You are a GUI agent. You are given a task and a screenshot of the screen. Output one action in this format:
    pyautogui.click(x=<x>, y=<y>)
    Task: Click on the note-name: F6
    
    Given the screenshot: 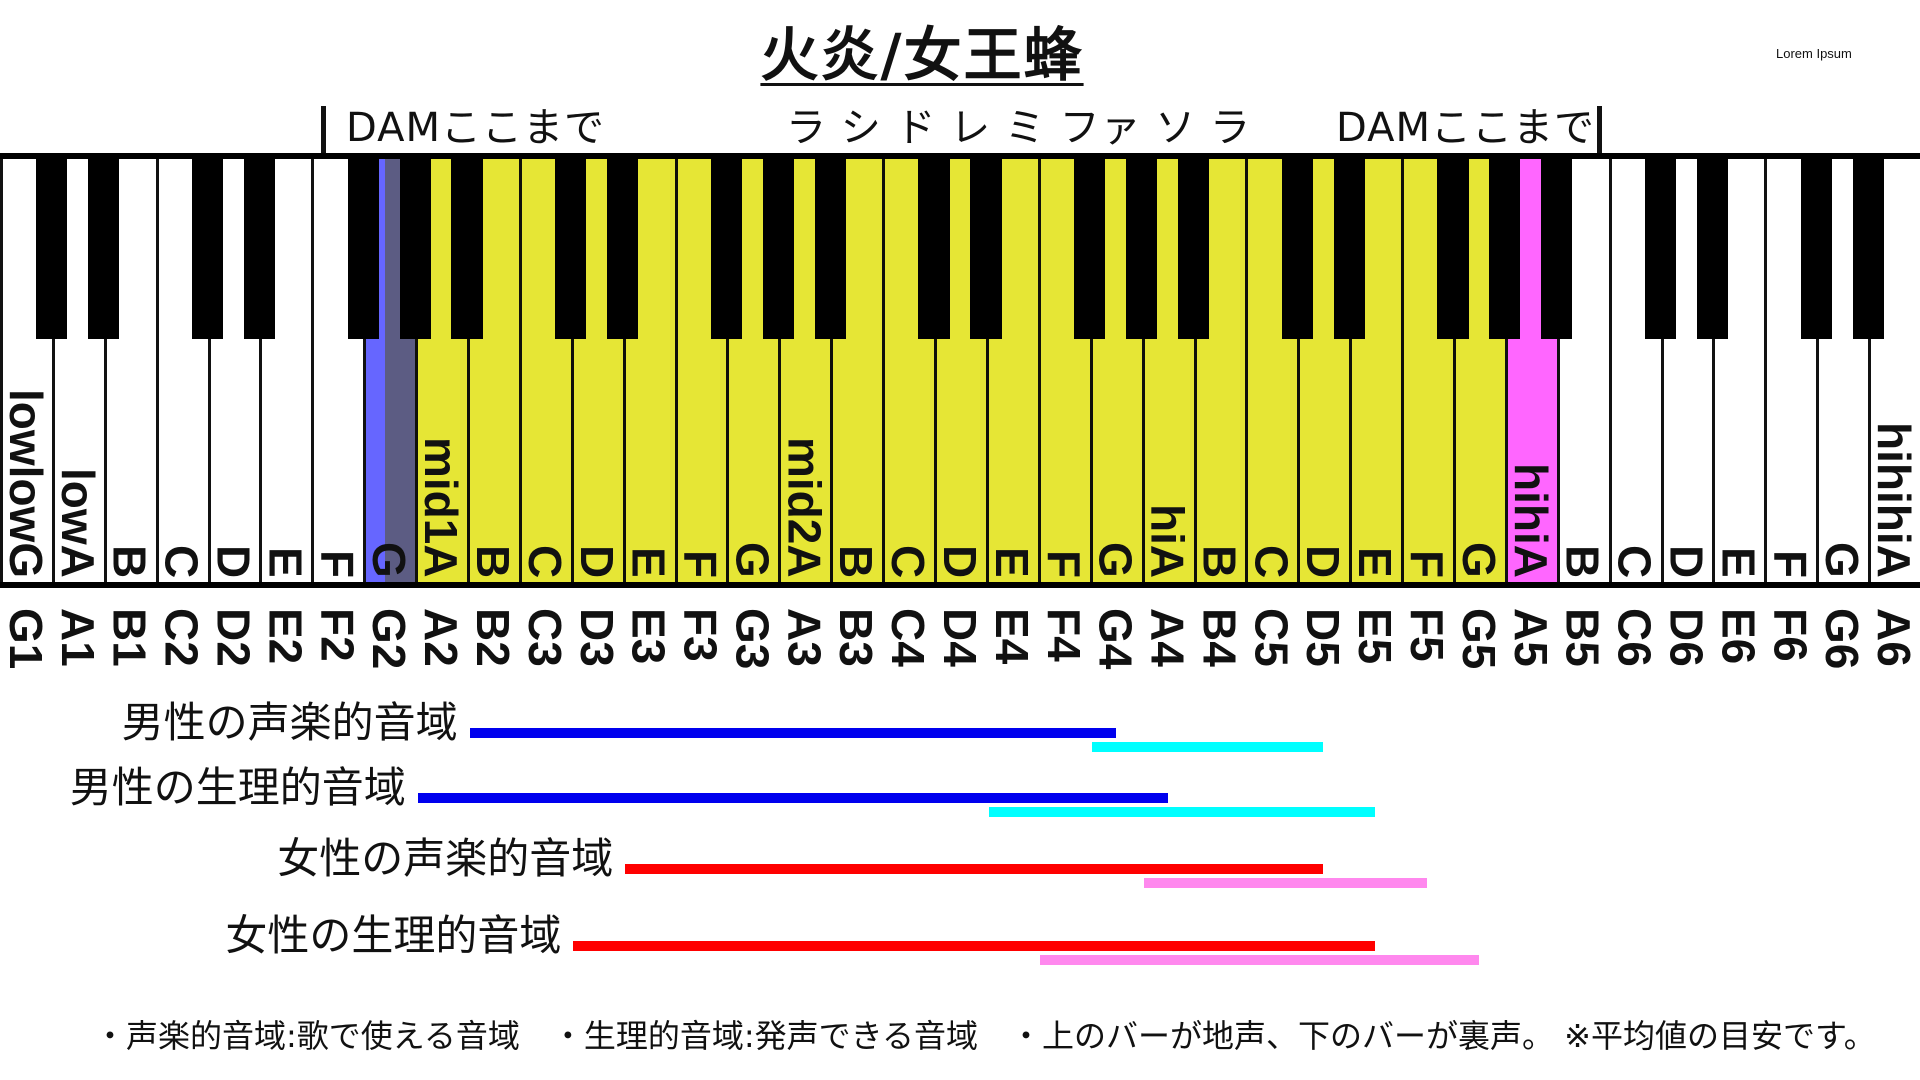 What is the action you would take?
    pyautogui.click(x=1790, y=635)
    